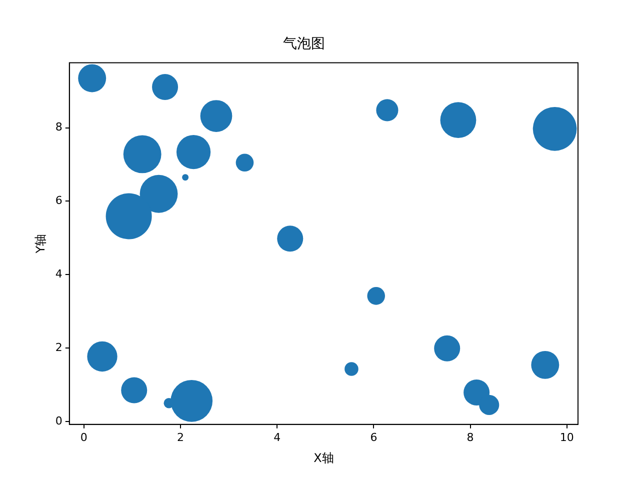  I want to click on y-tick-label: 8, so click(58, 127).